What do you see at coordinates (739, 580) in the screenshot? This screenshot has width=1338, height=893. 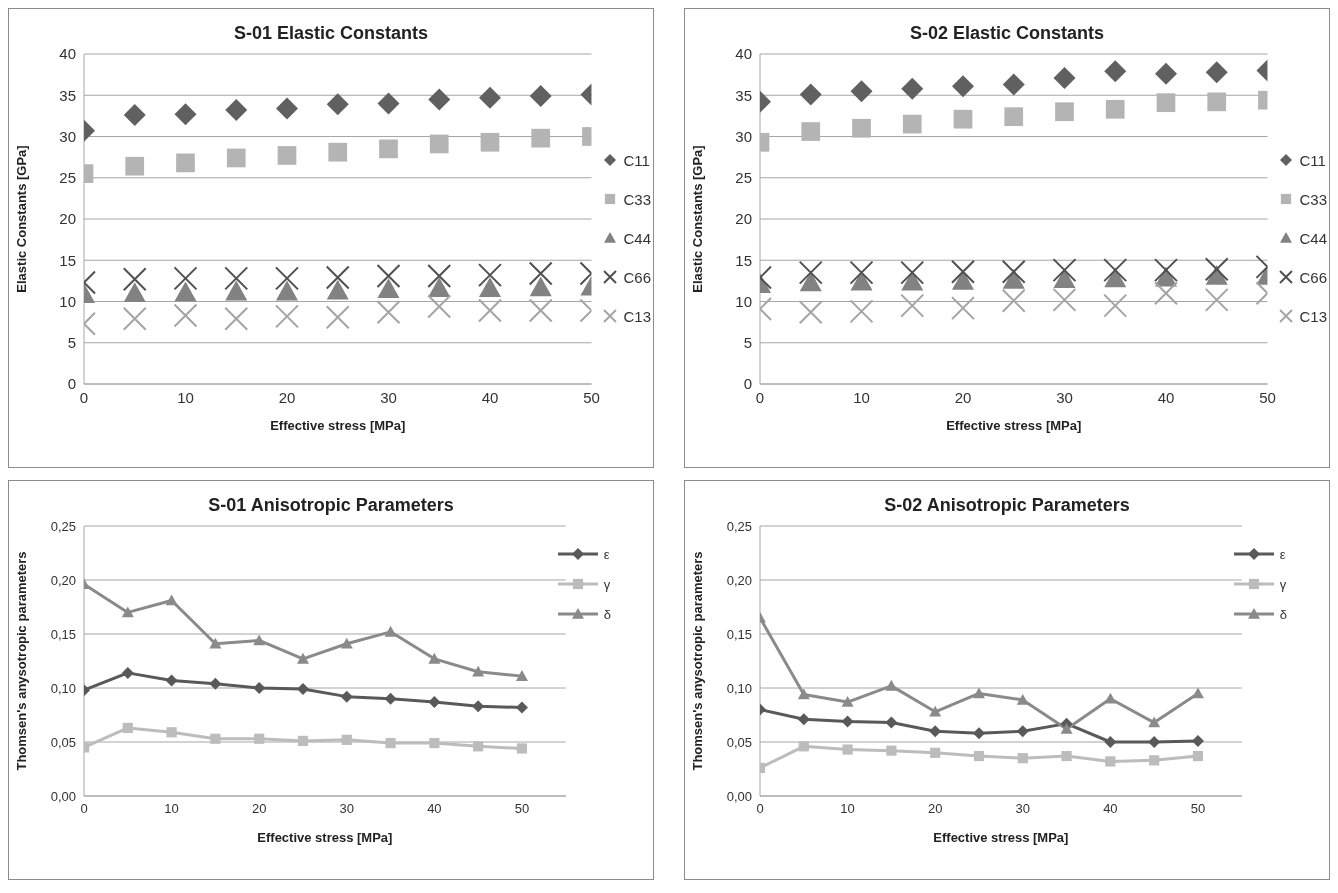 I see `y-tick-label: 0,20` at bounding box center [739, 580].